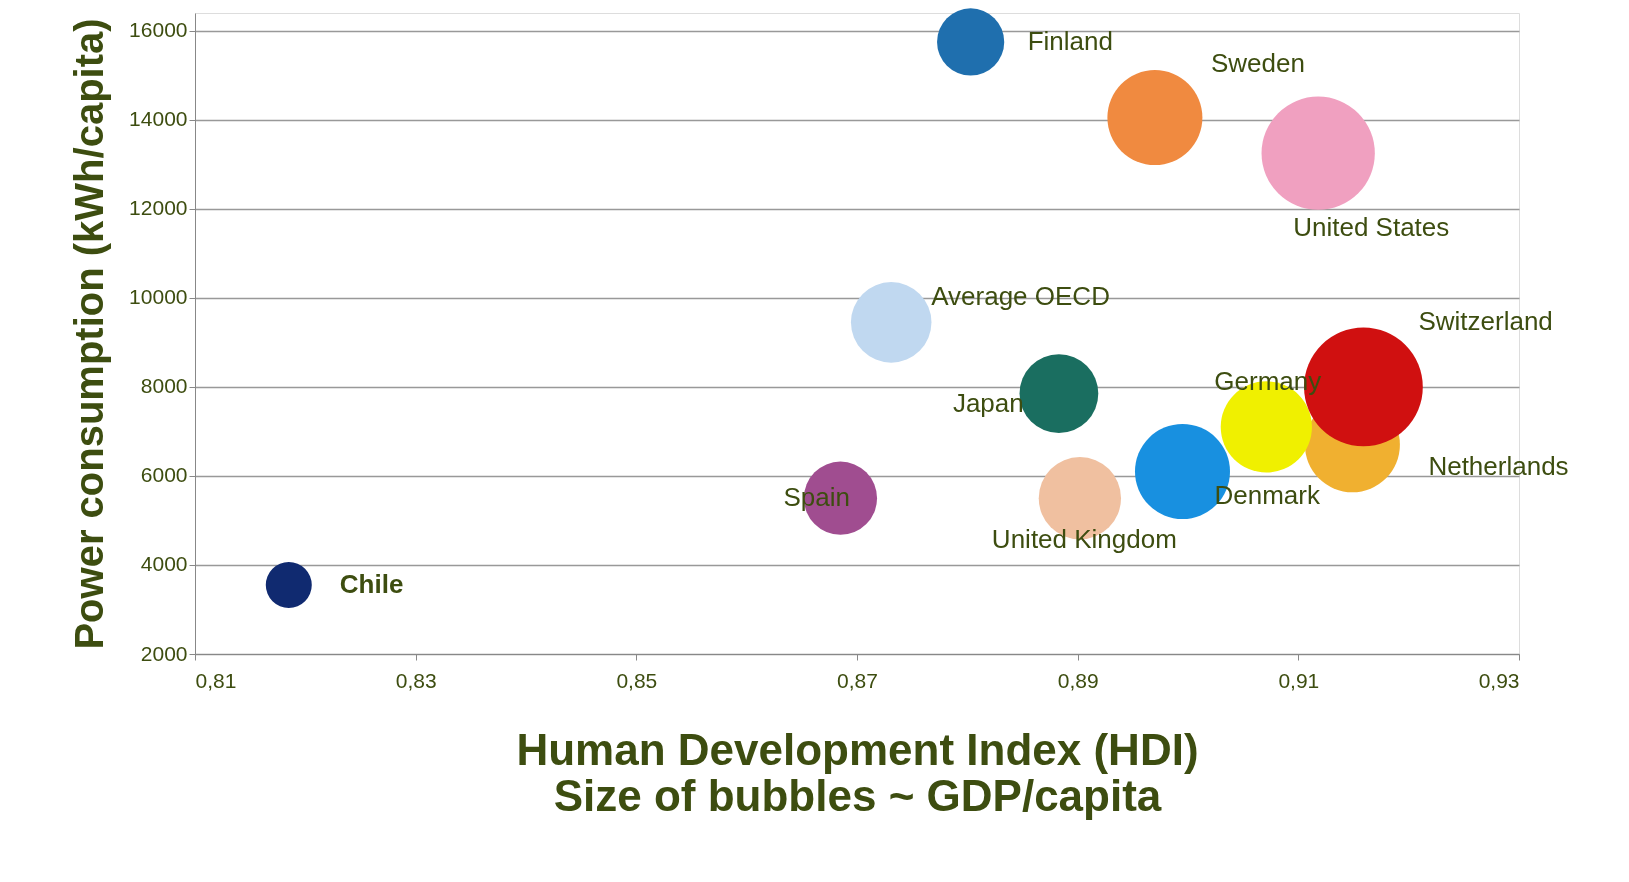 Image resolution: width=1629 pixels, height=882 pixels. I want to click on y-tick-label: 8000, so click(164, 386).